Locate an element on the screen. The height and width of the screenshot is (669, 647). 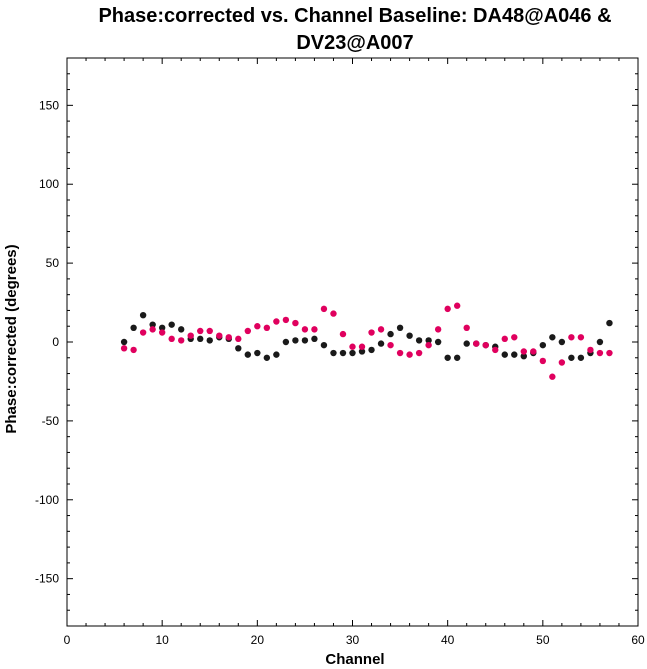
x-tick-label: 20 is located at coordinates (258, 640).